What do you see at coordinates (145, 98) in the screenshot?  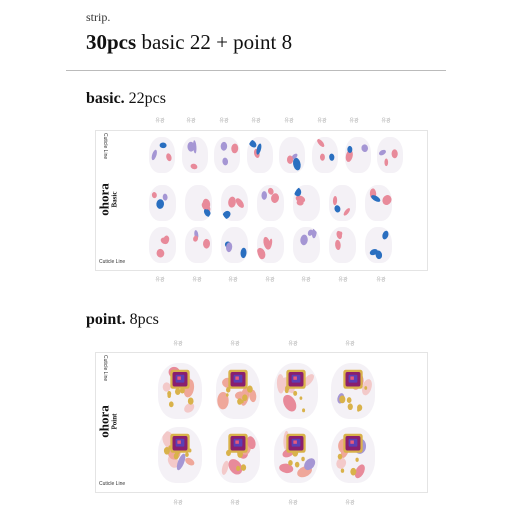 I see `basic-title-count: 22pcs` at bounding box center [145, 98].